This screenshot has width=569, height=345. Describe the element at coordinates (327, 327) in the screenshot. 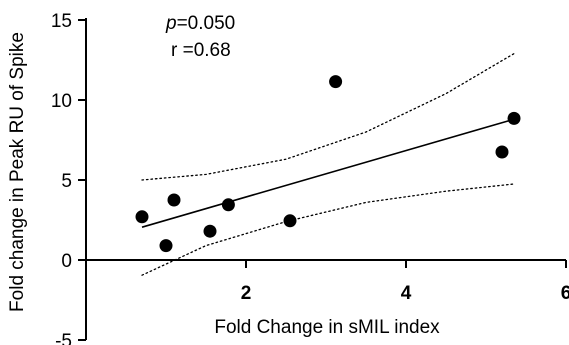

I see `x-axis-label: Fold Change in sMIL index` at that location.